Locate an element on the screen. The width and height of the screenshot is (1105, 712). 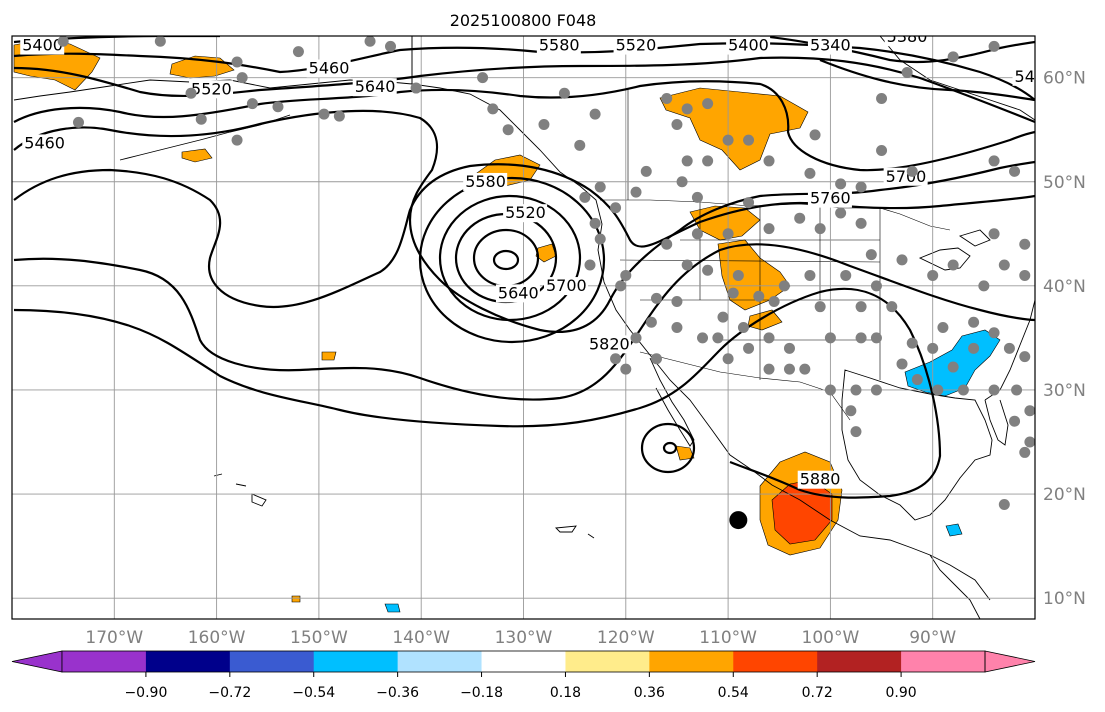
lat-tick-labels: 10°N 20°N 30°N 40°N 50°N 60°N is located at coordinates (1064, 339).